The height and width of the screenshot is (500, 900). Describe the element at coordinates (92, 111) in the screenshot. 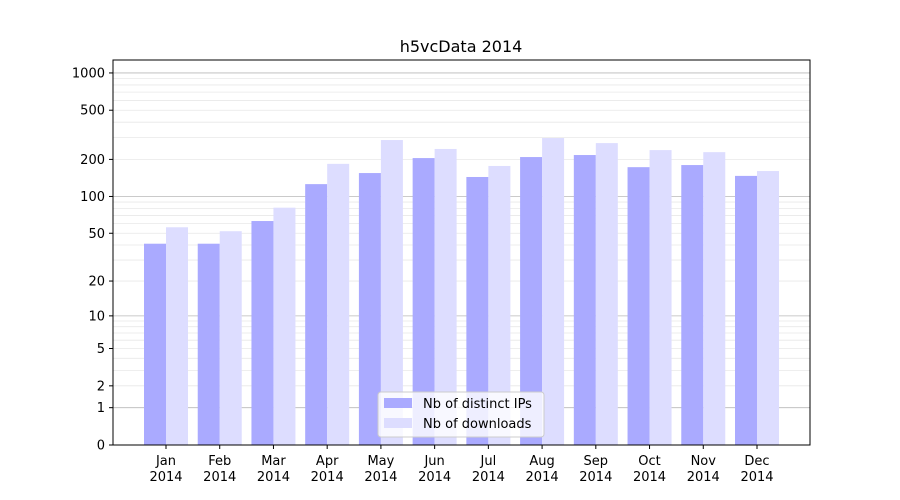

I see `y-tick-label: 500` at that location.